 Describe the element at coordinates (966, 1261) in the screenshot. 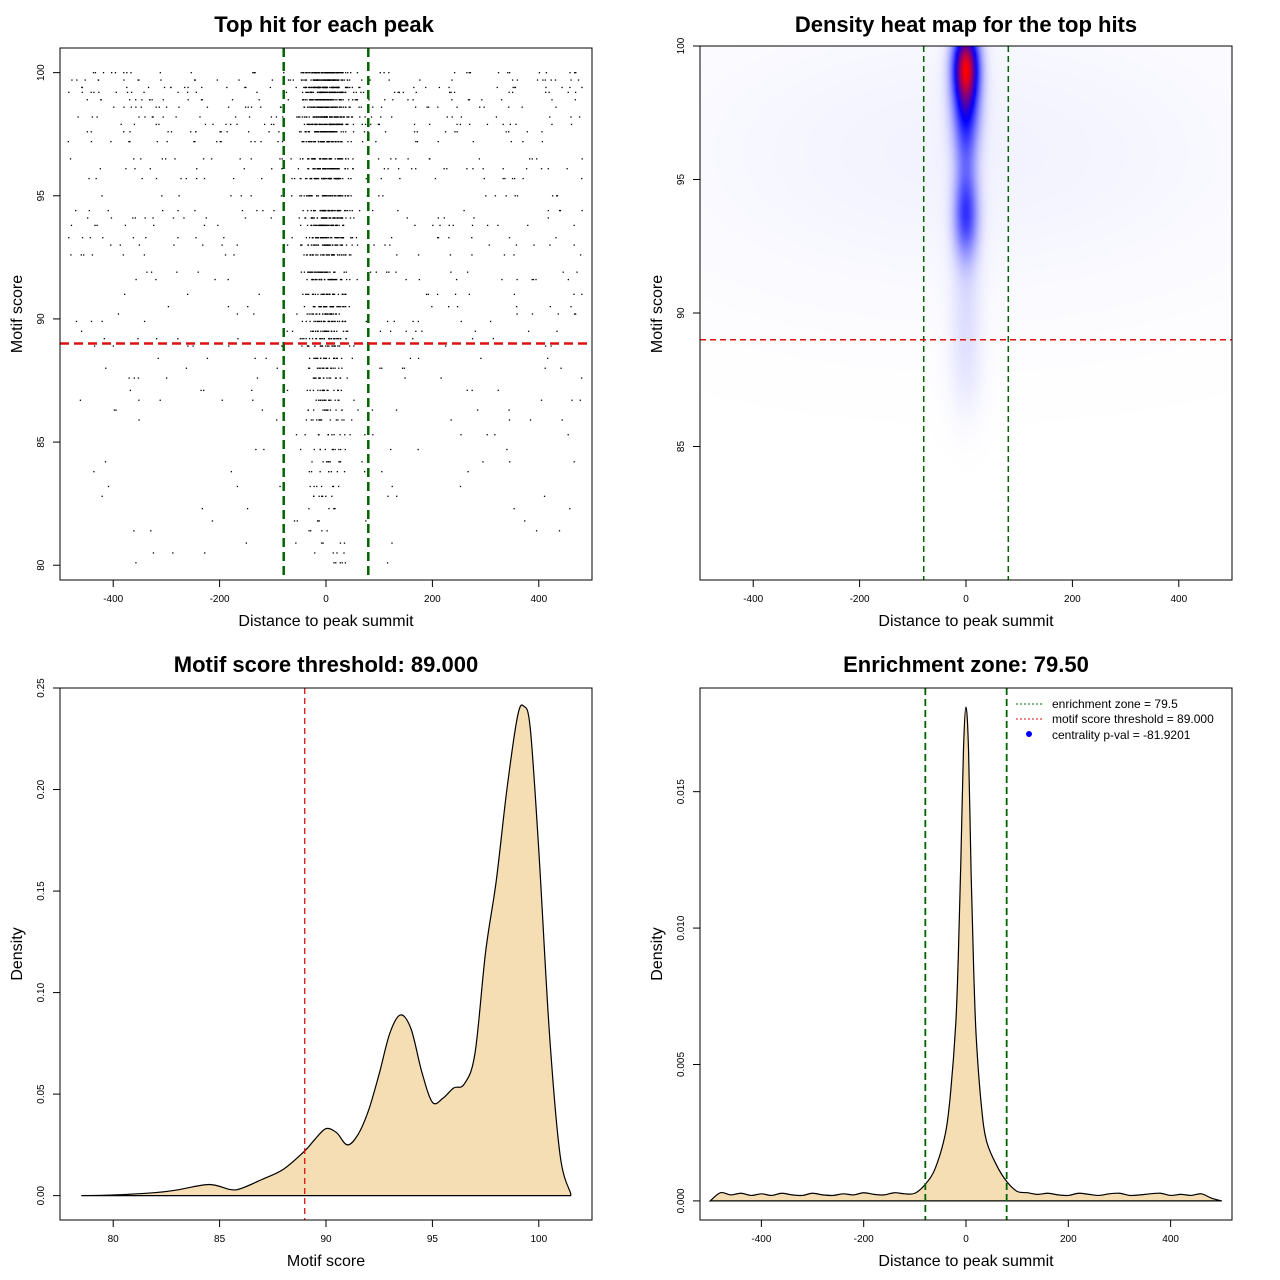

I see `distance-density-x-label: Distance to peak summit` at that location.